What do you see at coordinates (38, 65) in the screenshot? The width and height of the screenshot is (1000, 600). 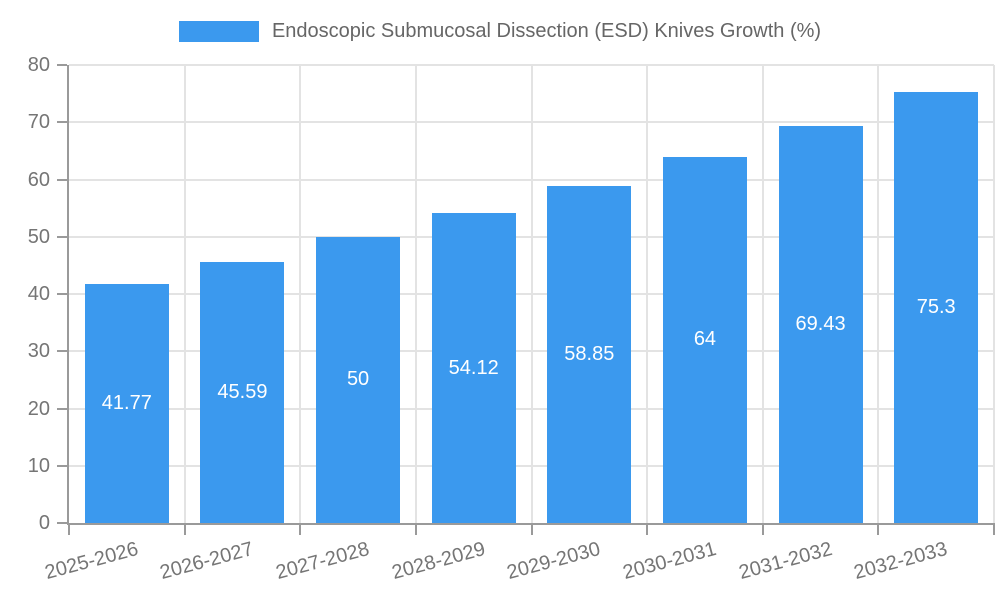 I see `y-axis-tick-label: 80` at bounding box center [38, 65].